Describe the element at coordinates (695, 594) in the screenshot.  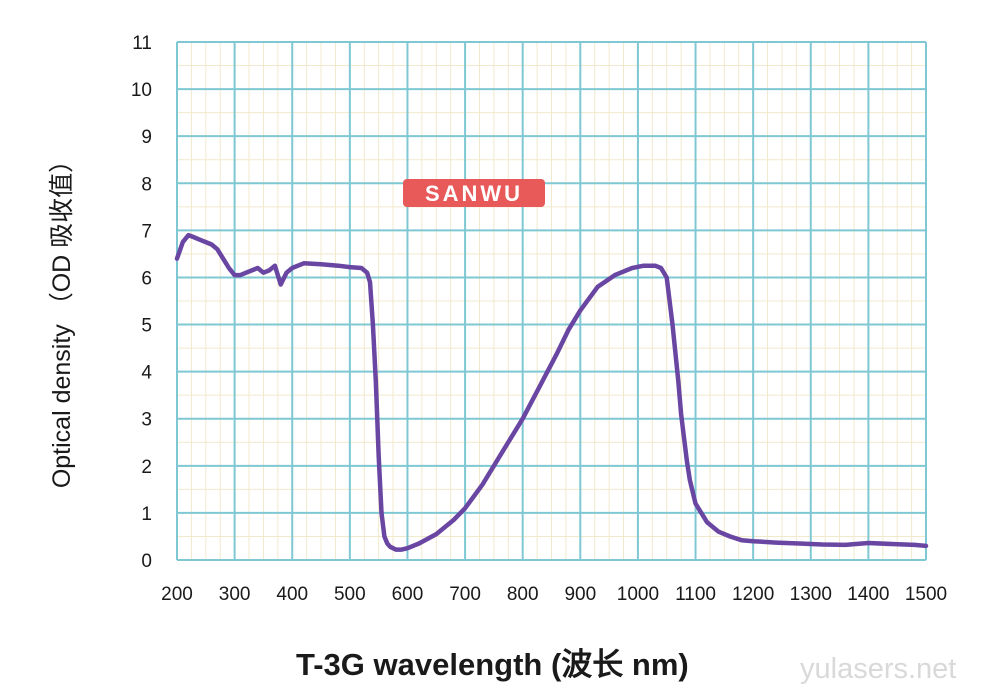
I see `x-tick-label: 1100` at that location.